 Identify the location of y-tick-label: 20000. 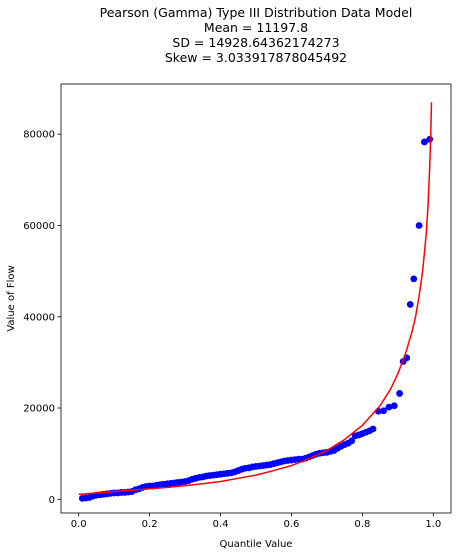
(39, 409).